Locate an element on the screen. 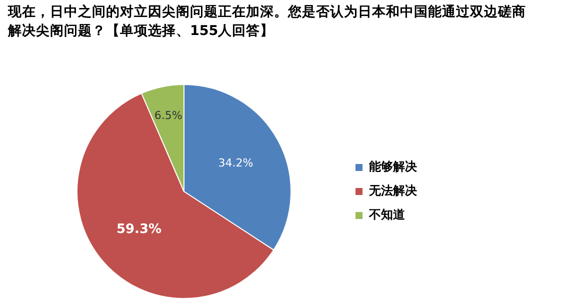 Image resolution: width=567 pixels, height=303 pixels. data-label: 34.2% is located at coordinates (236, 163).